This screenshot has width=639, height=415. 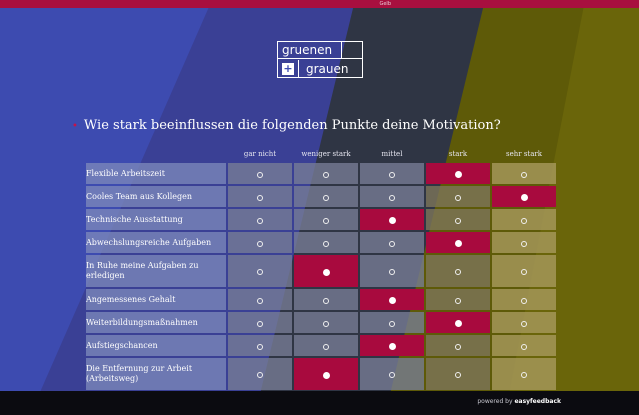 I want to click on easyfeedback-link: easyfeedback, so click(x=537, y=401).